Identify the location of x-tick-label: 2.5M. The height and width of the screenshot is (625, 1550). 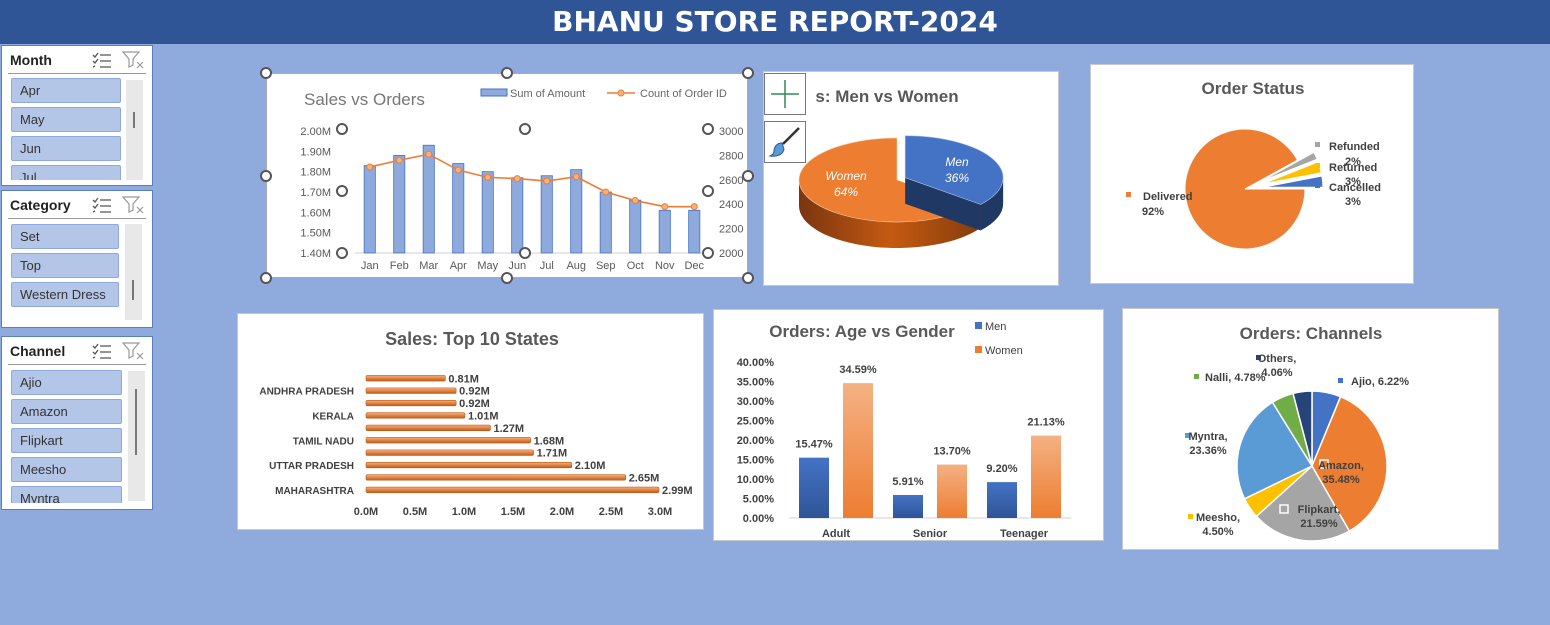
(611, 512).